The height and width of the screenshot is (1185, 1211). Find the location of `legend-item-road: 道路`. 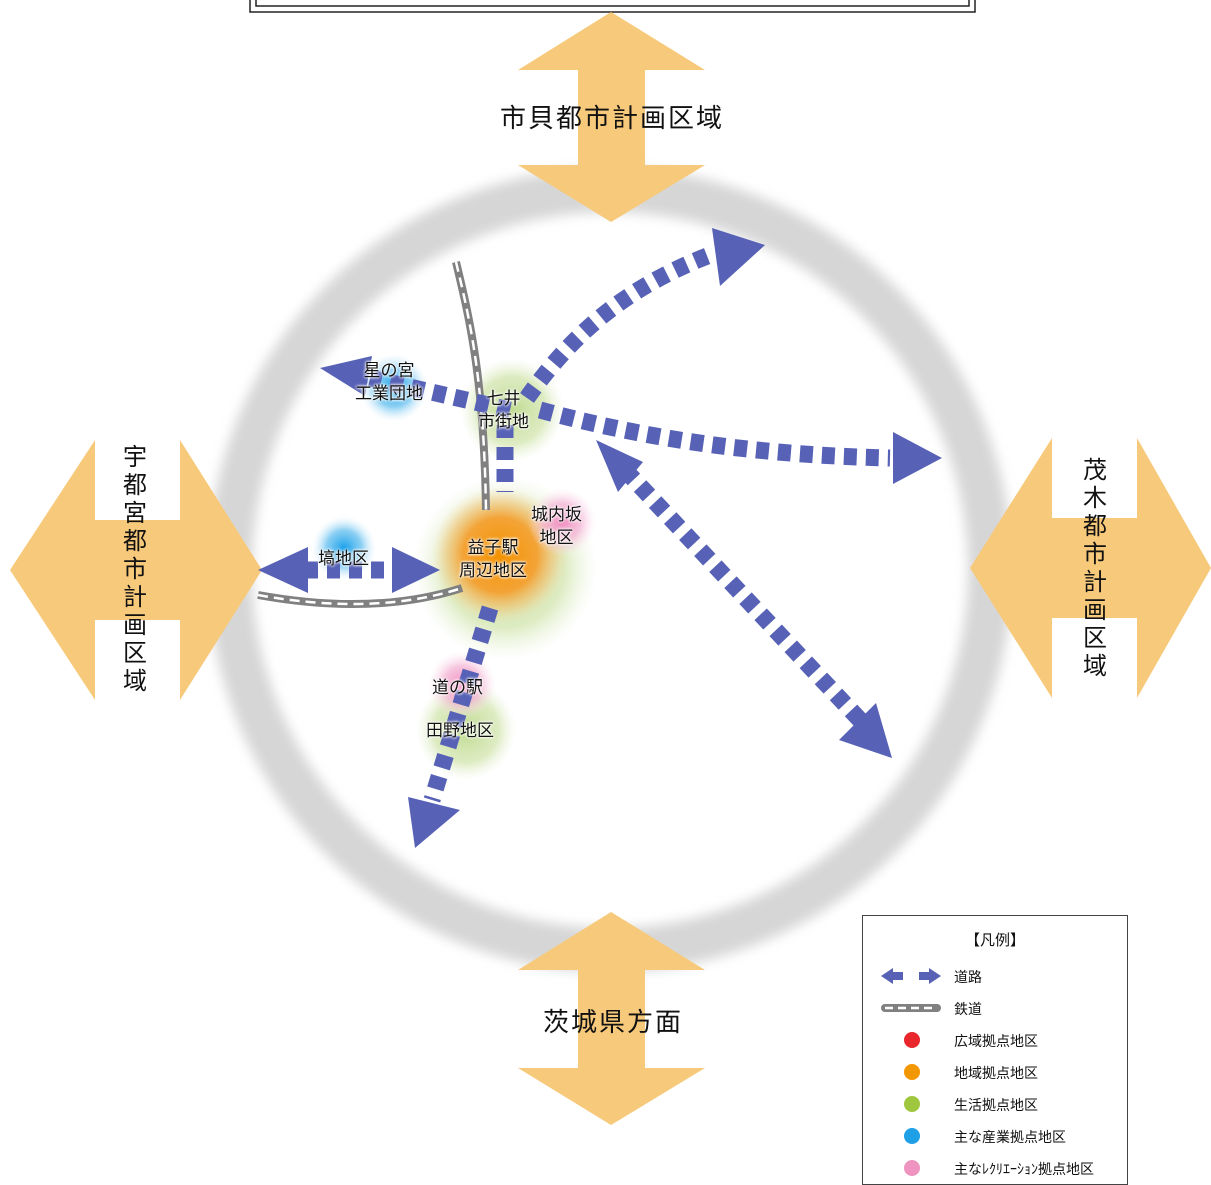

legend-item-road: 道路 is located at coordinates (995, 976).